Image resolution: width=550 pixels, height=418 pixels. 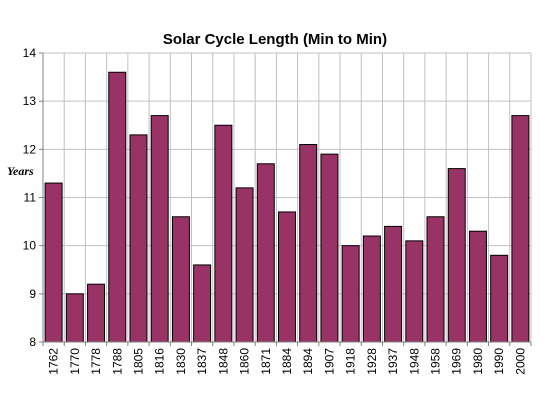 I want to click on bar-1928, so click(x=371, y=289).